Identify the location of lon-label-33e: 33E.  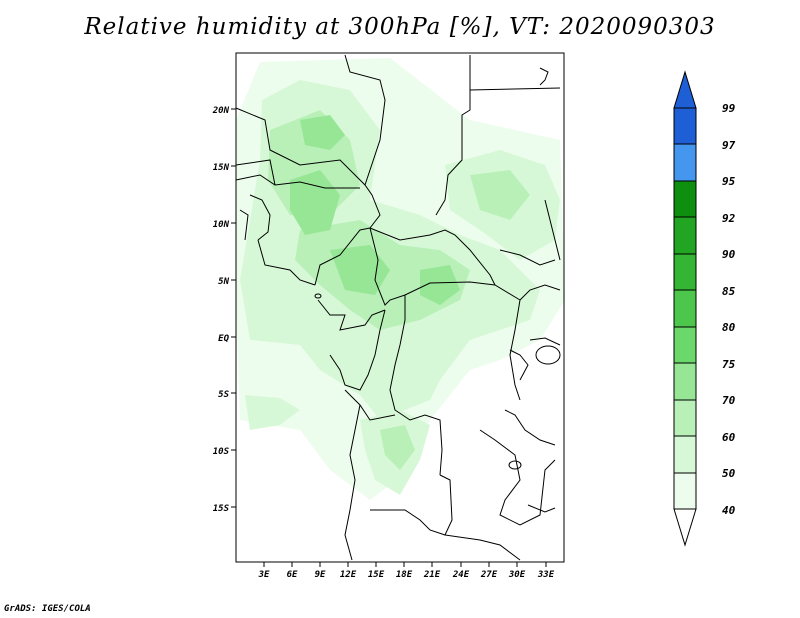
(546, 575).